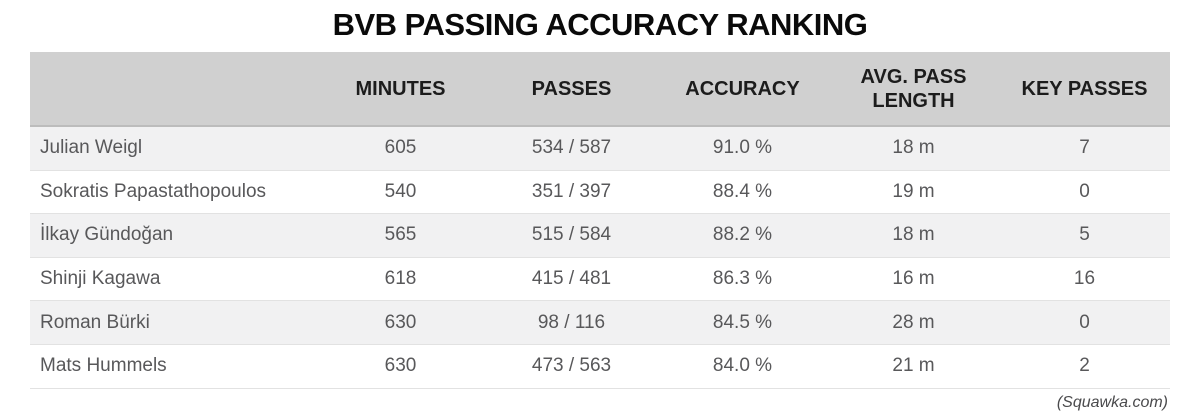 The width and height of the screenshot is (1200, 419). I want to click on accuracy-cell: 88.2 %, so click(742, 235).